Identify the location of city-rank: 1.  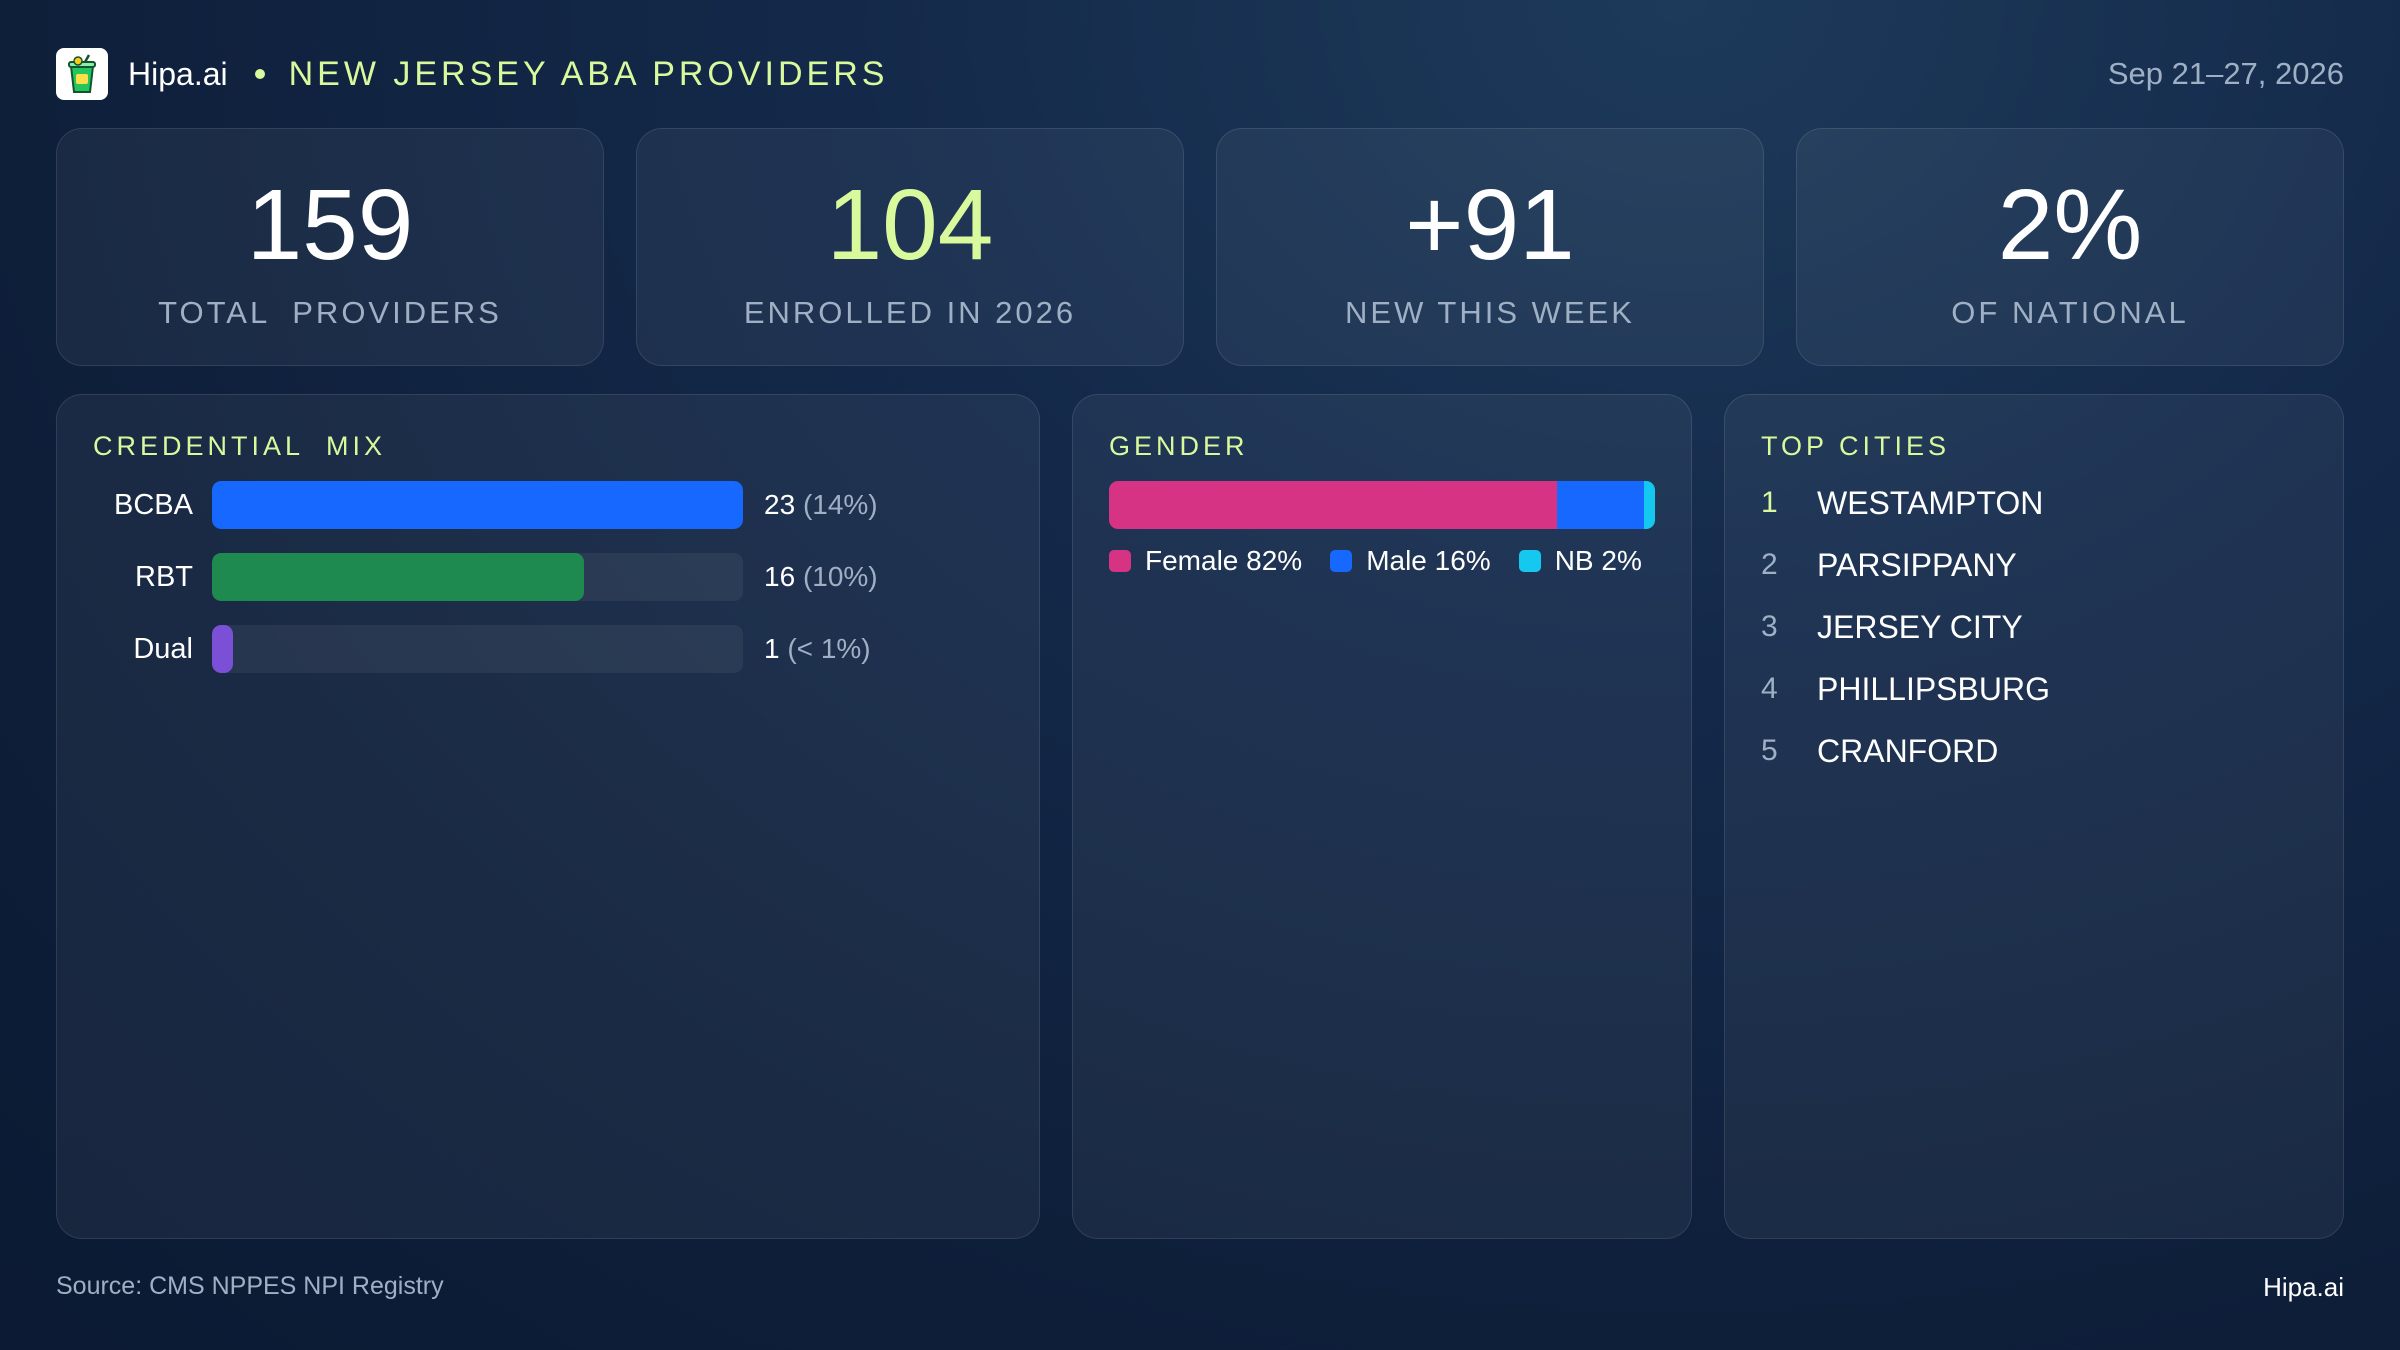
(1769, 502).